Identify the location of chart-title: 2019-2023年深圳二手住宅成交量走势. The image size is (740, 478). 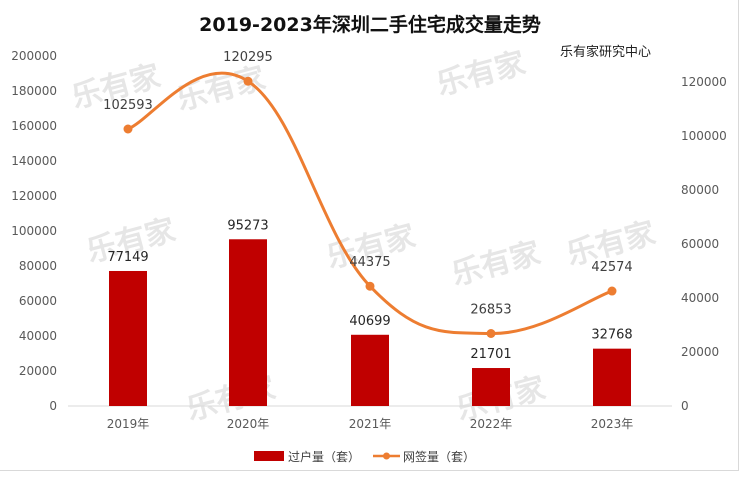
(370, 24).